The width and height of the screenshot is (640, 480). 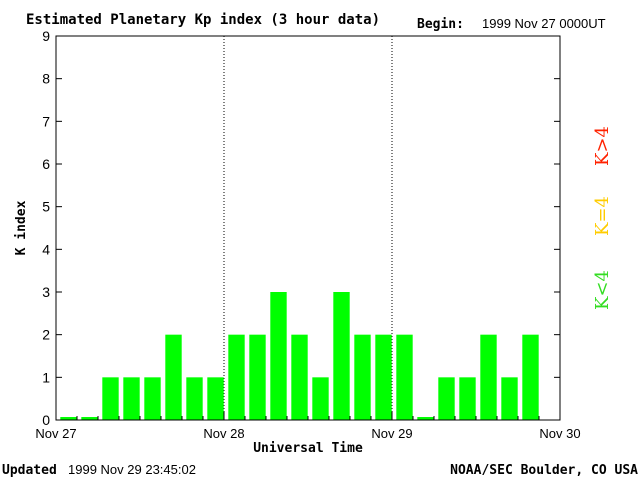 I want to click on y-tick-label: 7, so click(x=46, y=121).